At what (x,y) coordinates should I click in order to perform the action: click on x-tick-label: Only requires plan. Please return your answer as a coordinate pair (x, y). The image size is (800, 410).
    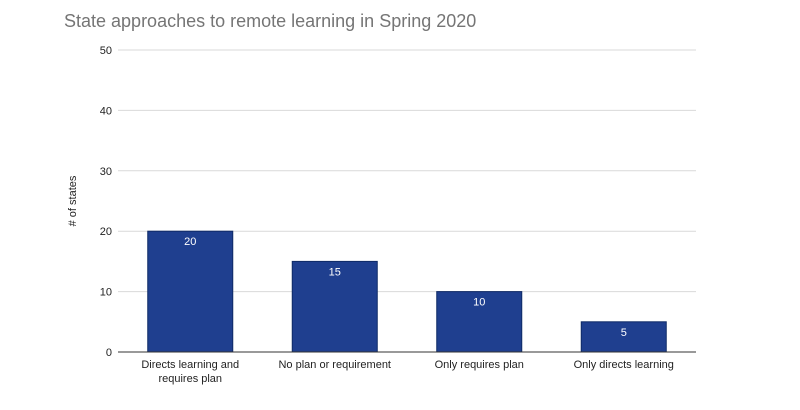
    Looking at the image, I should click on (479, 365).